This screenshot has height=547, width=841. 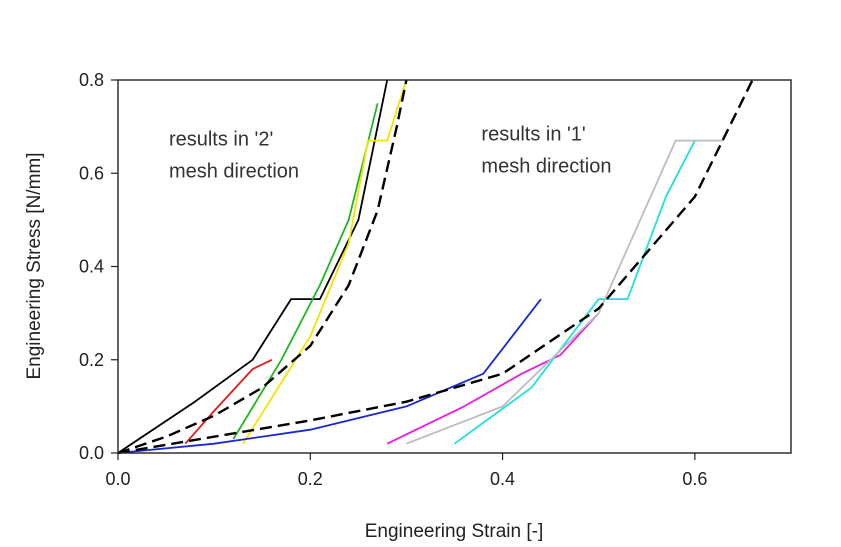 I want to click on x-tick-label: 0.6, so click(x=694, y=479).